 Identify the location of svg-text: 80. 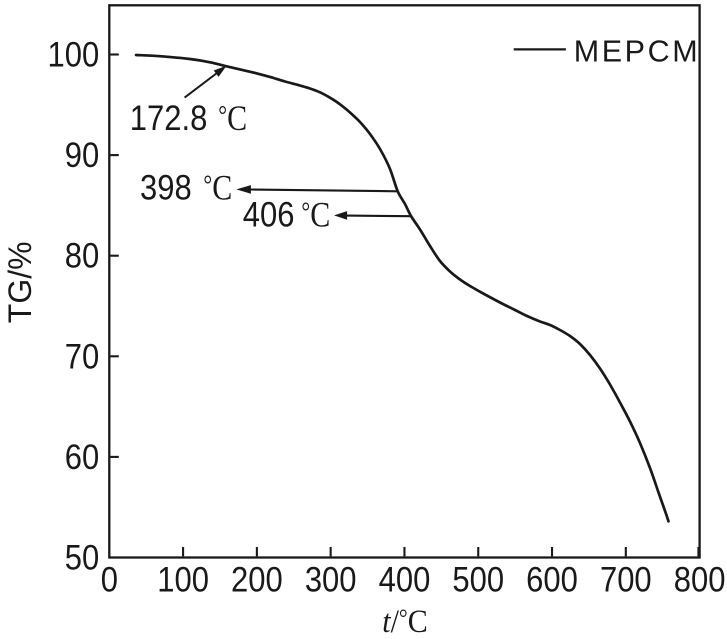
(82, 256).